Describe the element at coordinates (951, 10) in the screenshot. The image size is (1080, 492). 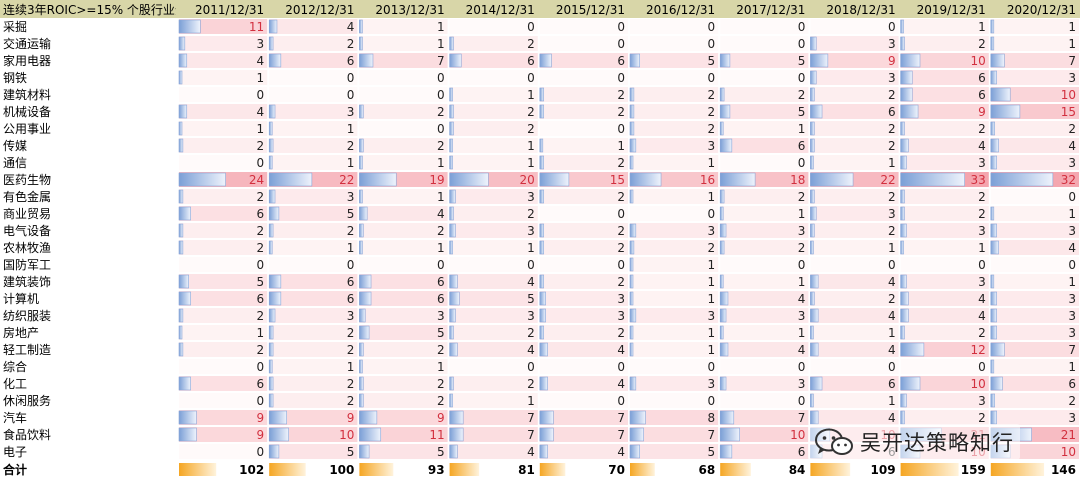
I see `column-header: 2019/12/31` at that location.